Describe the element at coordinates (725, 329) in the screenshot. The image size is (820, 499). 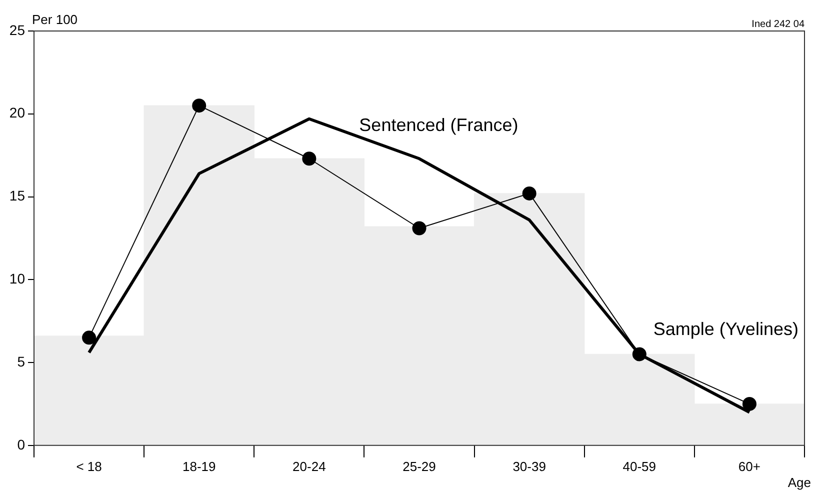
I see `series-label: Sample (Yvelines)` at that location.